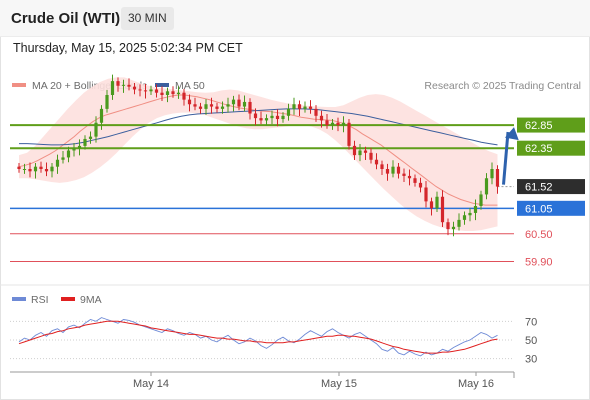 The height and width of the screenshot is (400, 590). What do you see at coordinates (539, 126) in the screenshot?
I see `level-tag-resistance: 62.85` at bounding box center [539, 126].